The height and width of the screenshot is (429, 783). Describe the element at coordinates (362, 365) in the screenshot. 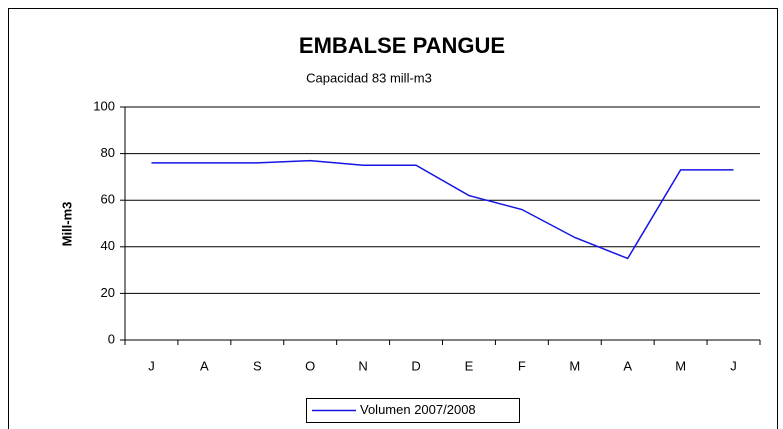

I see `x-tick-label: N` at that location.